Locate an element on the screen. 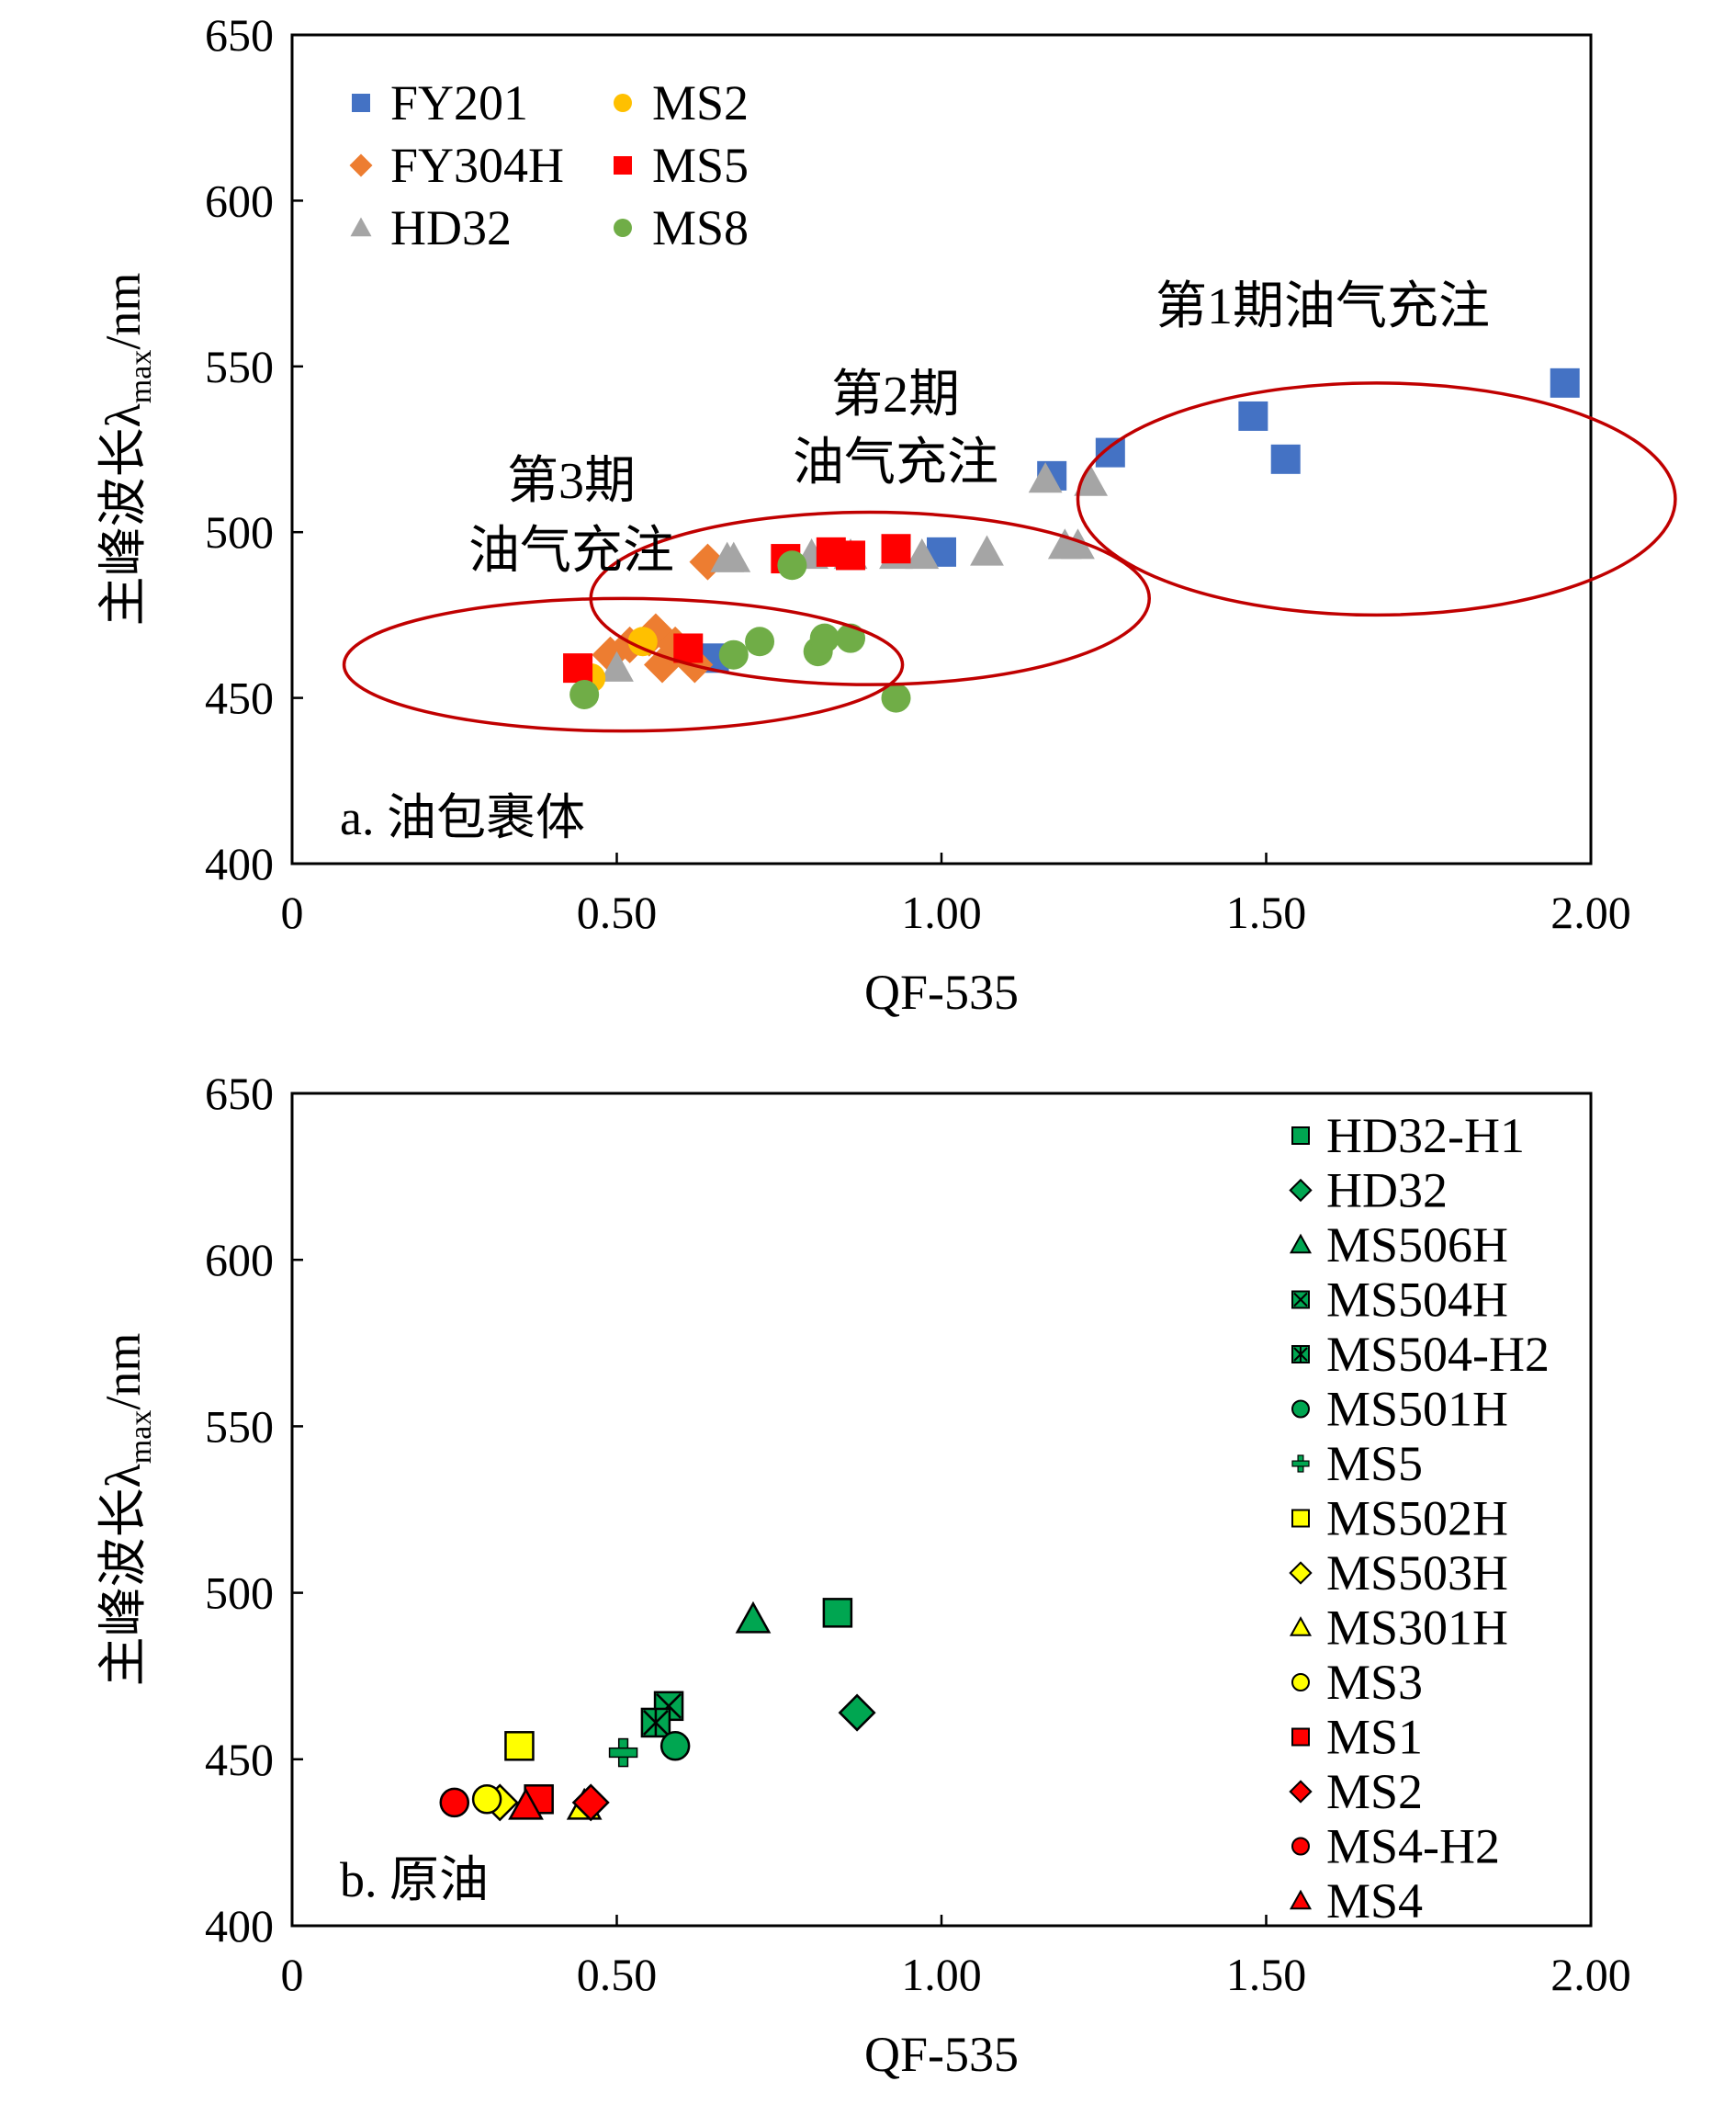  legend-label-ms502h: MS502H is located at coordinates (1417, 1518).